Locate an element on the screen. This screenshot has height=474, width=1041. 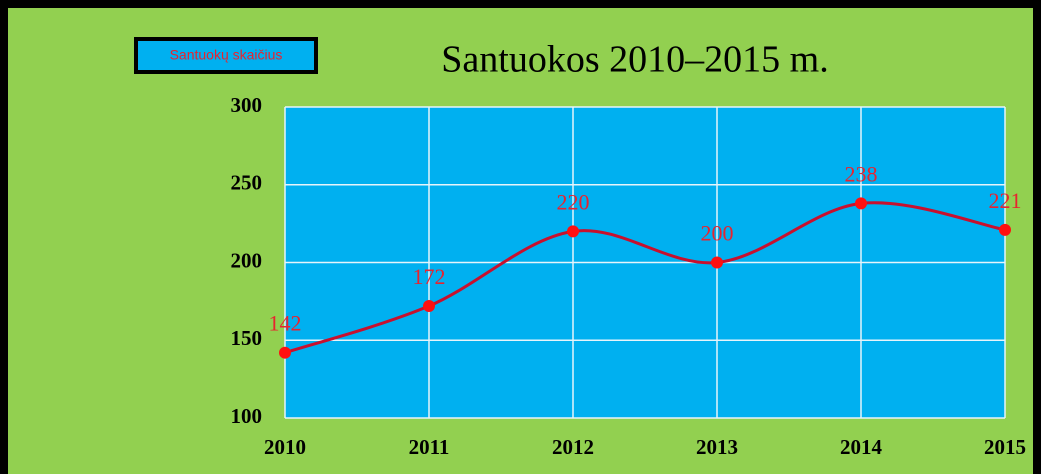
legend-entry: Santuokų skaičius is located at coordinates (226, 55).